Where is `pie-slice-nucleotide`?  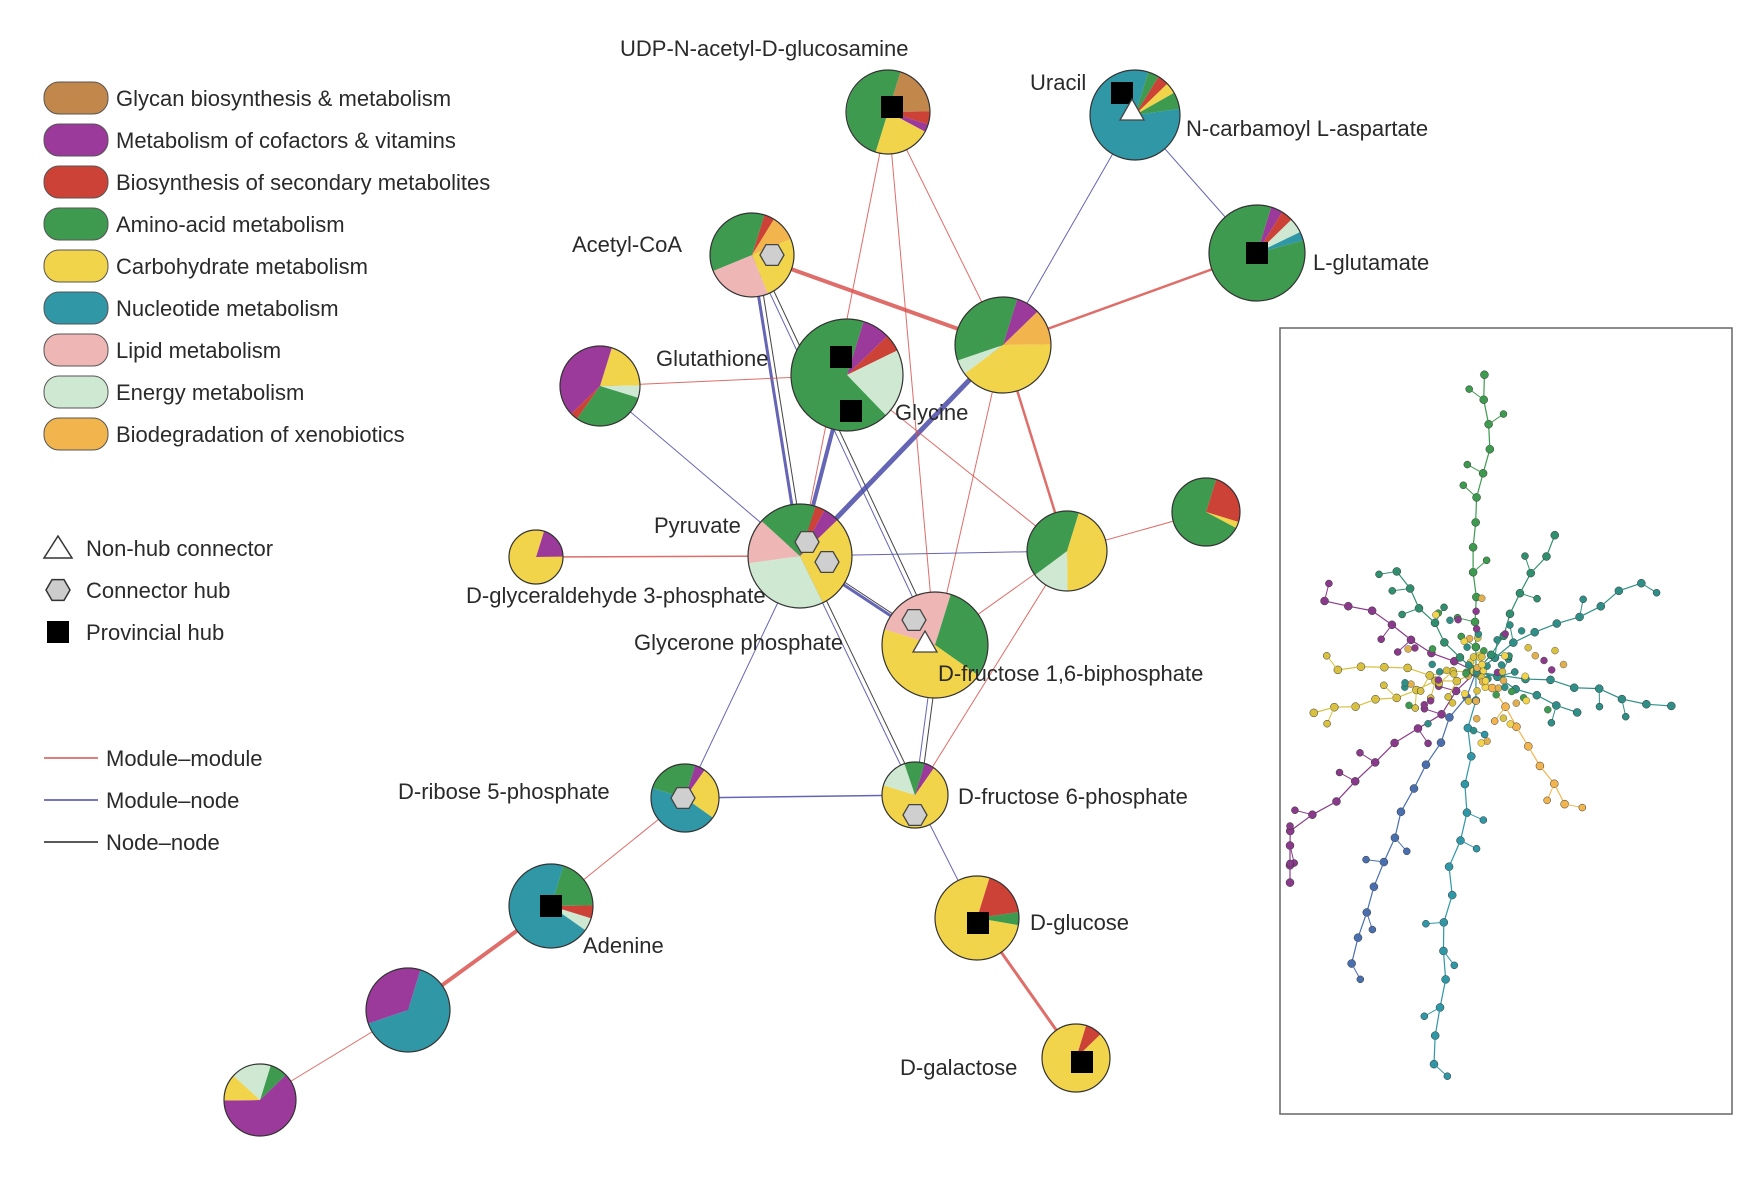 pie-slice-nucleotide is located at coordinates (409, 1011).